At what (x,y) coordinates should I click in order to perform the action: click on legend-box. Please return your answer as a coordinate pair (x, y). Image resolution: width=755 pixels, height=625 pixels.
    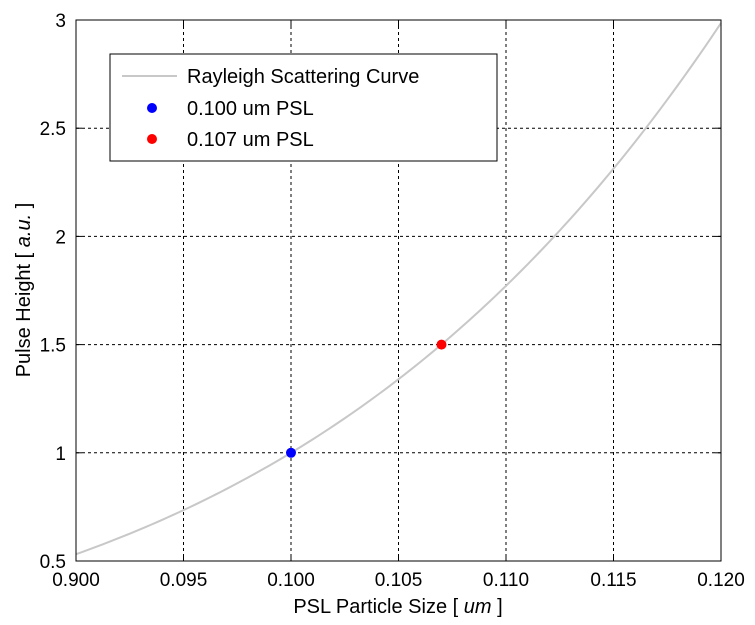
    Looking at the image, I should click on (303, 107).